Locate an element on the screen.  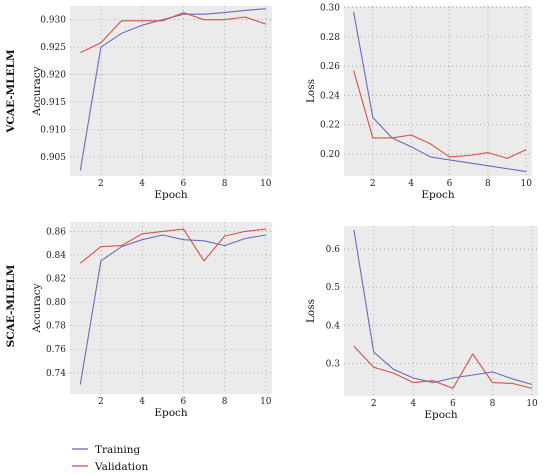
y-tick-label: 0.930 is located at coordinates (53, 21).